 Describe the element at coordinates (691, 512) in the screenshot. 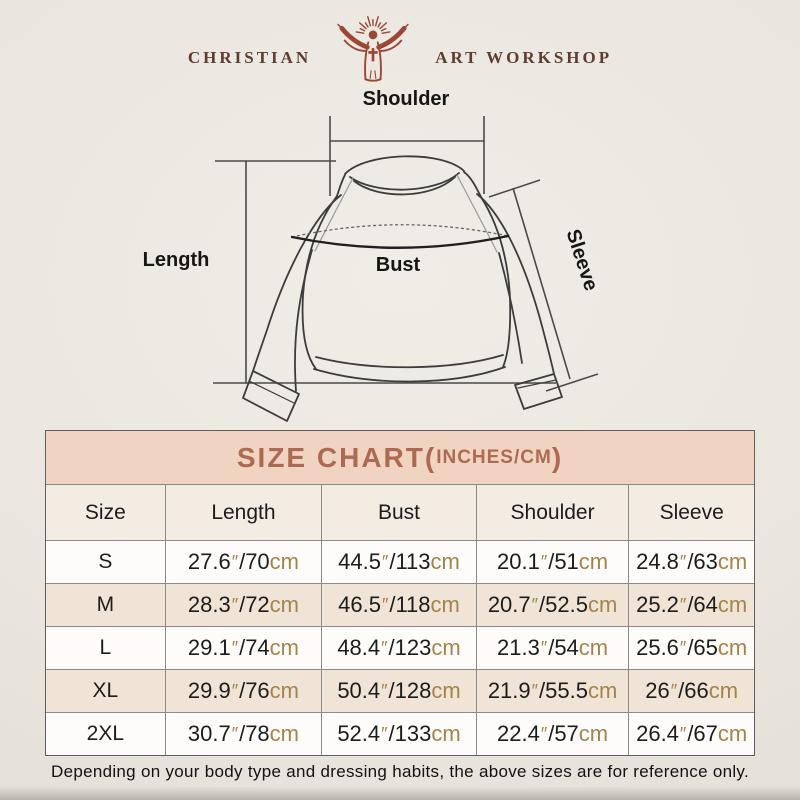

I see `column-header-sleeve: Sleeve` at that location.